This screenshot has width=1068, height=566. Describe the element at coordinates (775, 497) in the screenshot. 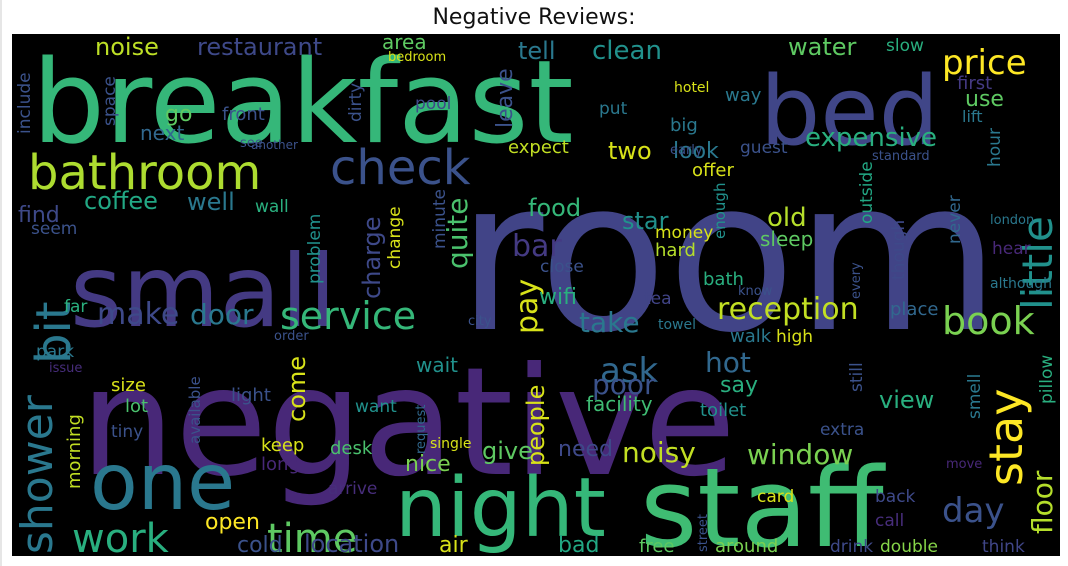

I see `word-card: card` at that location.